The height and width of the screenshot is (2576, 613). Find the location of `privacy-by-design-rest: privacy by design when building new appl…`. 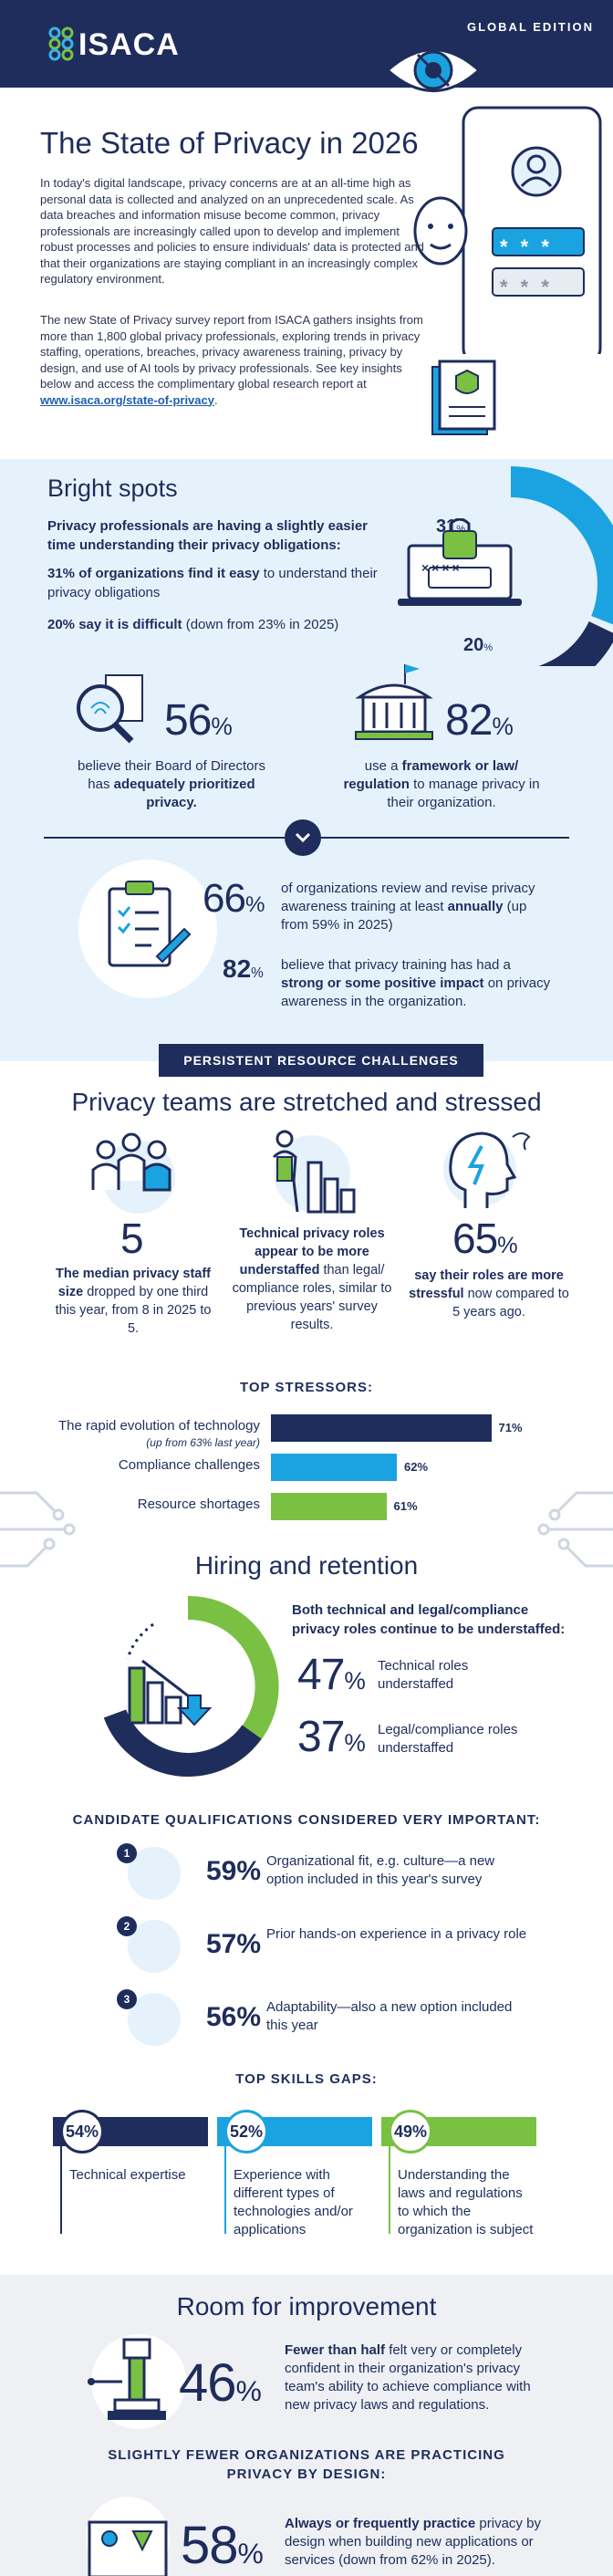

privacy-by-design-rest: privacy by design when building new appl… is located at coordinates (413, 2542).